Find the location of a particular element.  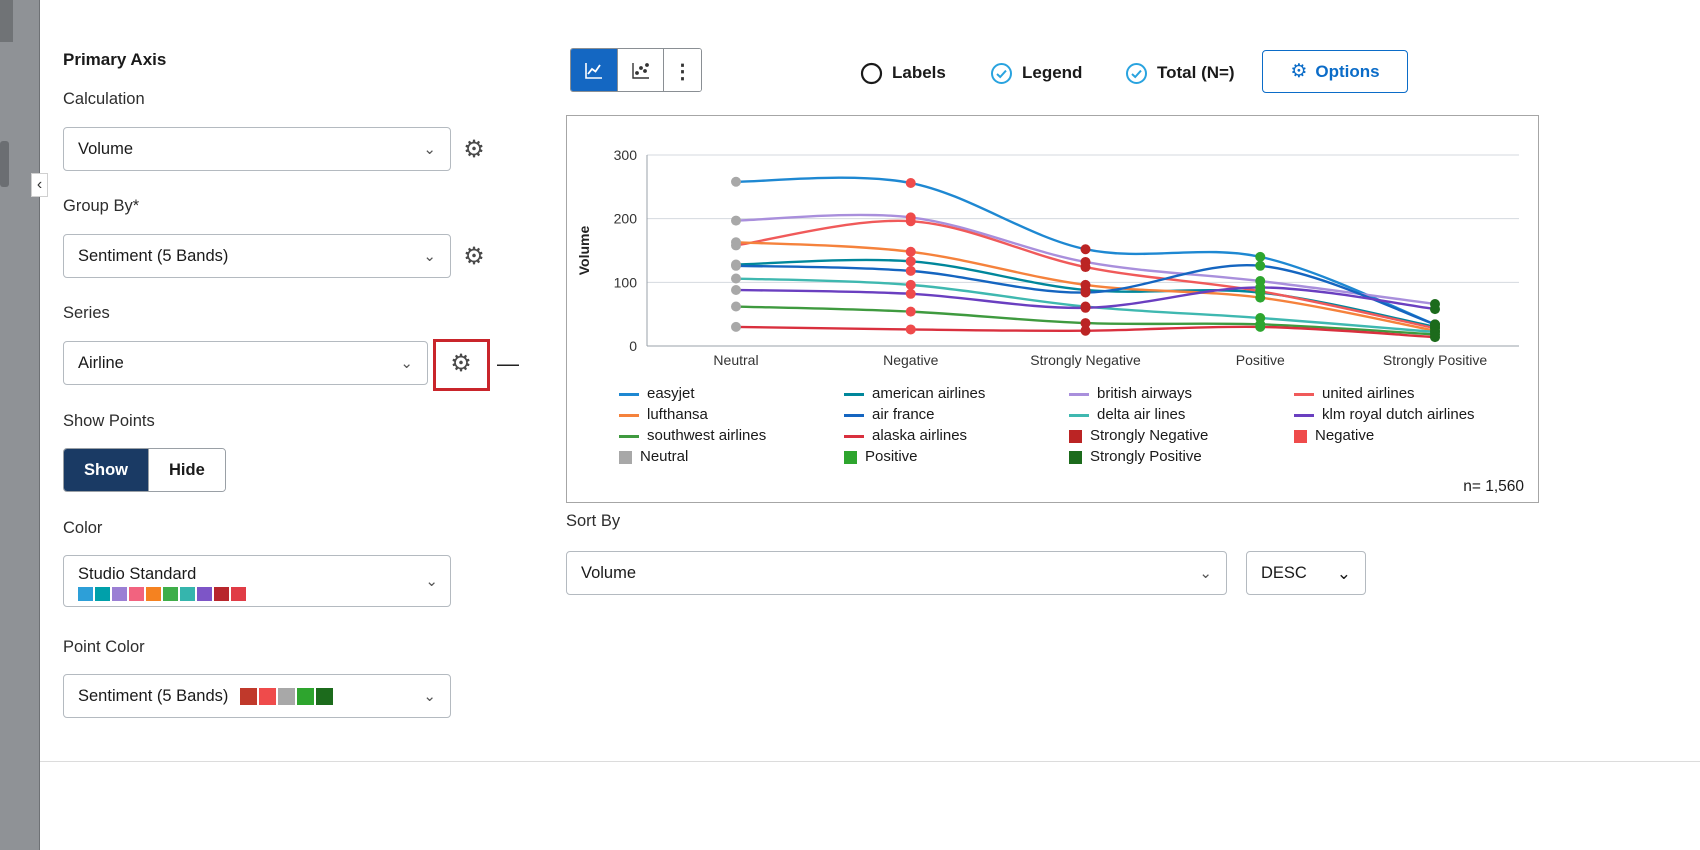

legend-label: alaska airlines is located at coordinates (920, 435).